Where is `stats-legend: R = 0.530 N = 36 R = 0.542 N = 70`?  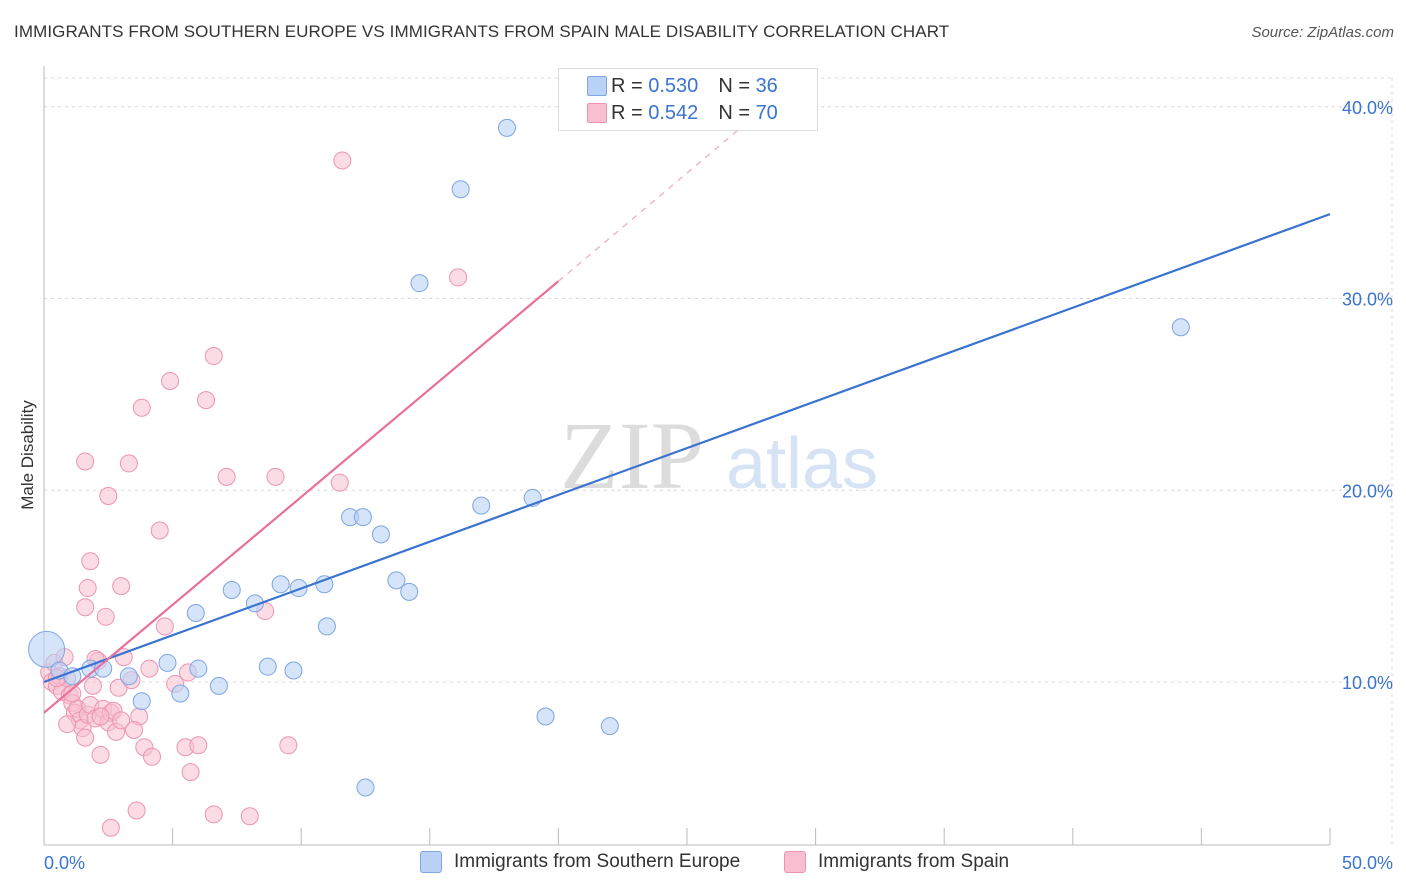 stats-legend: R = 0.530 N = 36 R = 0.542 N = 70 is located at coordinates (688, 99).